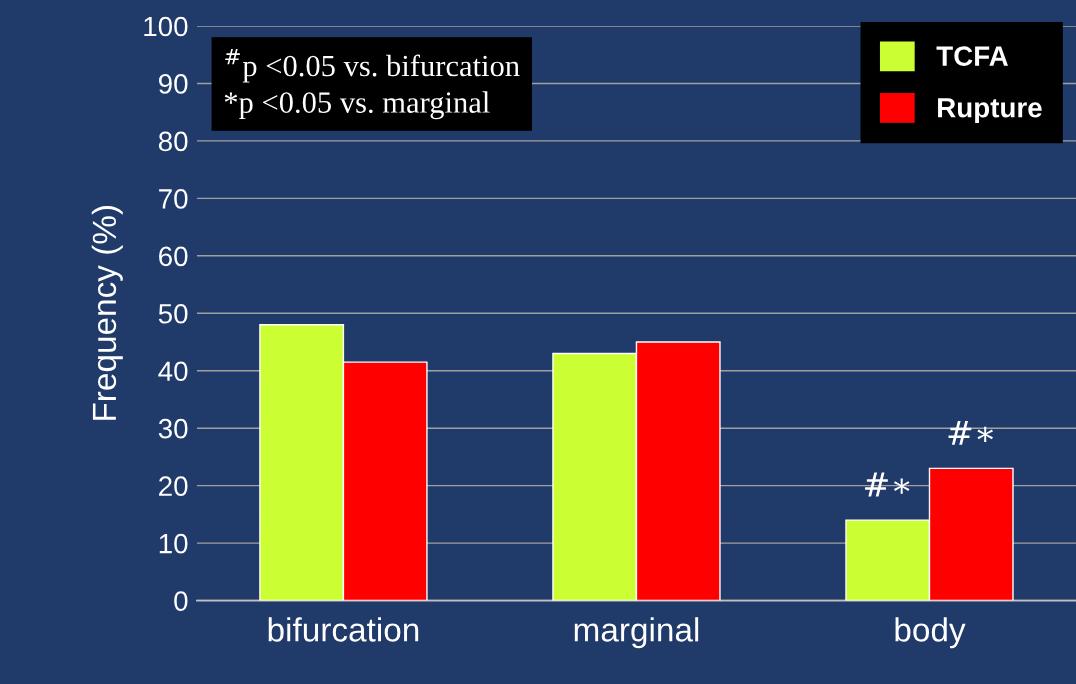 This screenshot has height=684, width=1076. What do you see at coordinates (636, 633) in the screenshot?
I see `x-tick-label: marginal` at bounding box center [636, 633].